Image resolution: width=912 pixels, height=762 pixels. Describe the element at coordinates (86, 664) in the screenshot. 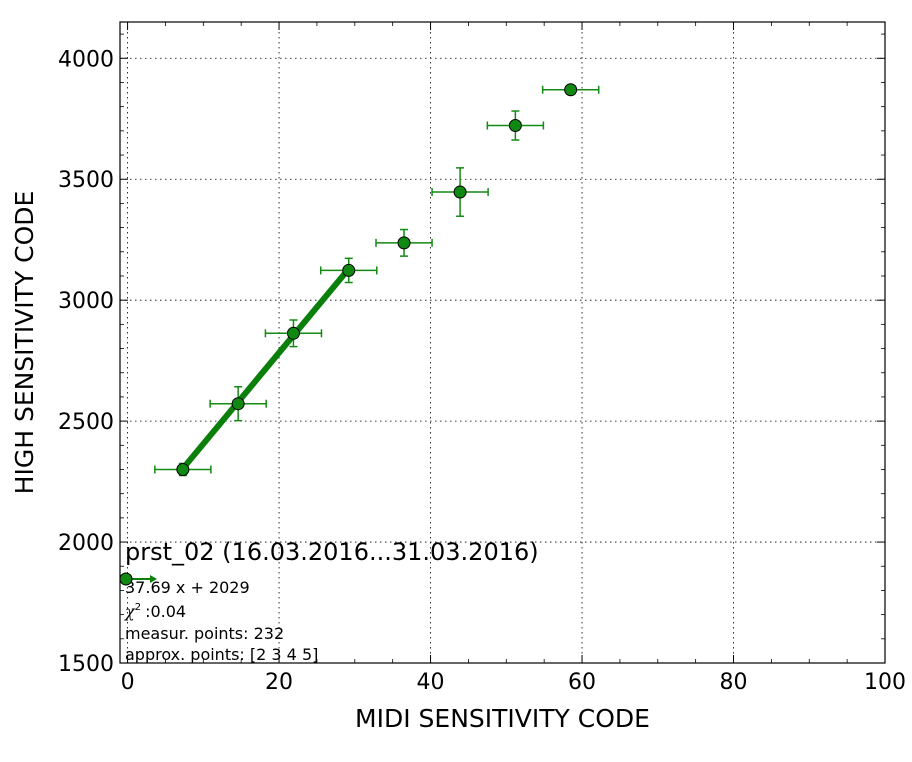

I see `y-tick-label: 1500` at that location.